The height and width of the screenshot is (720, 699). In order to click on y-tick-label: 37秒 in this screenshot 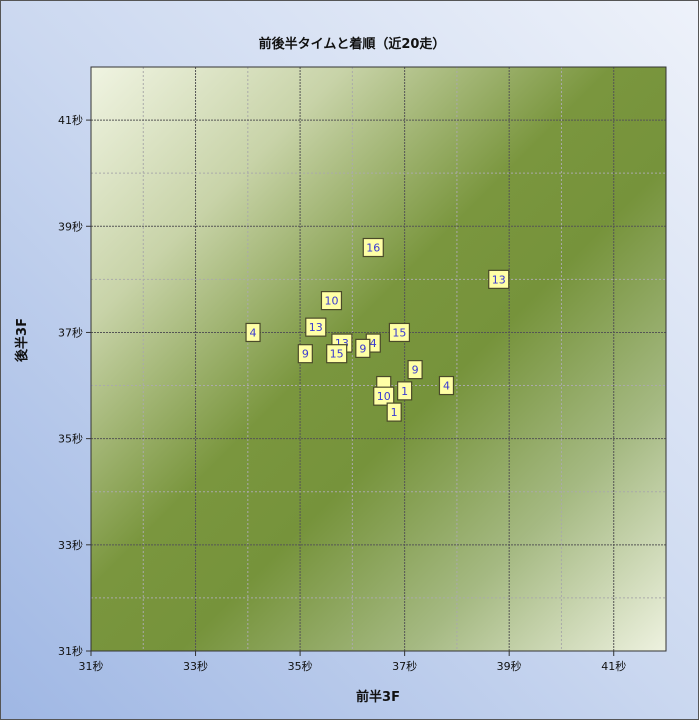, I will do `click(70, 332)`.